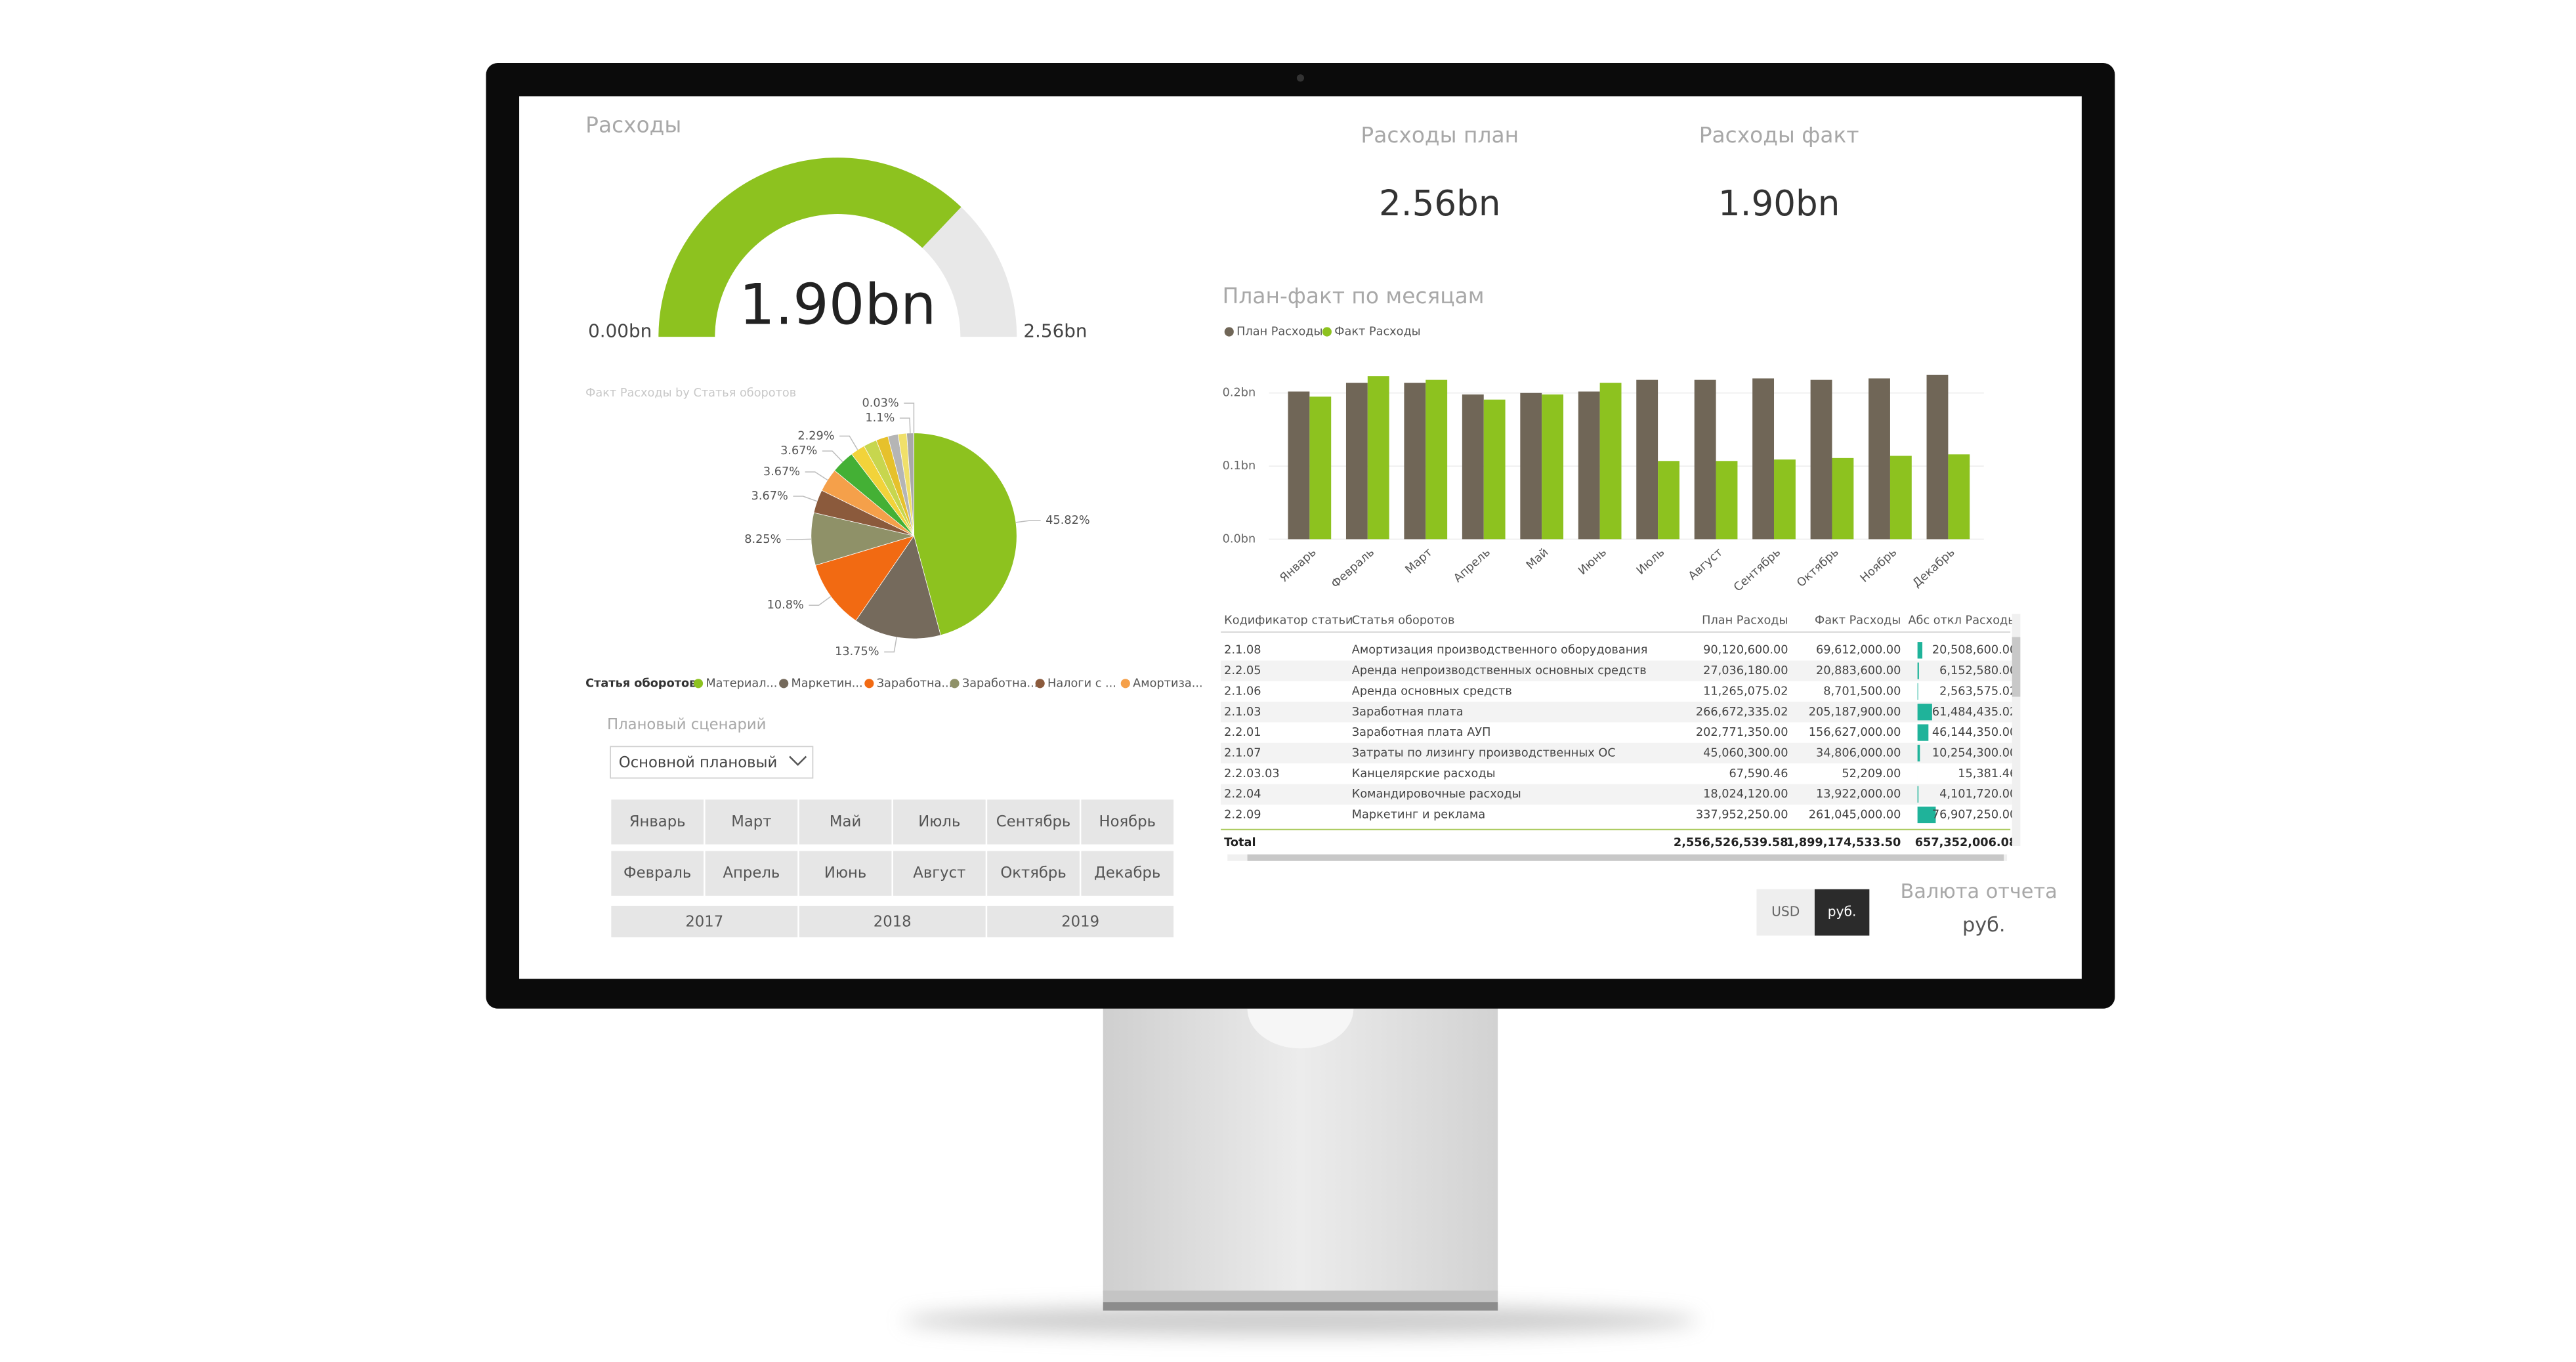 The image size is (2576, 1362). Describe the element at coordinates (1439, 203) in the screenshot. I see `kpi-value: 2.56bn` at that location.